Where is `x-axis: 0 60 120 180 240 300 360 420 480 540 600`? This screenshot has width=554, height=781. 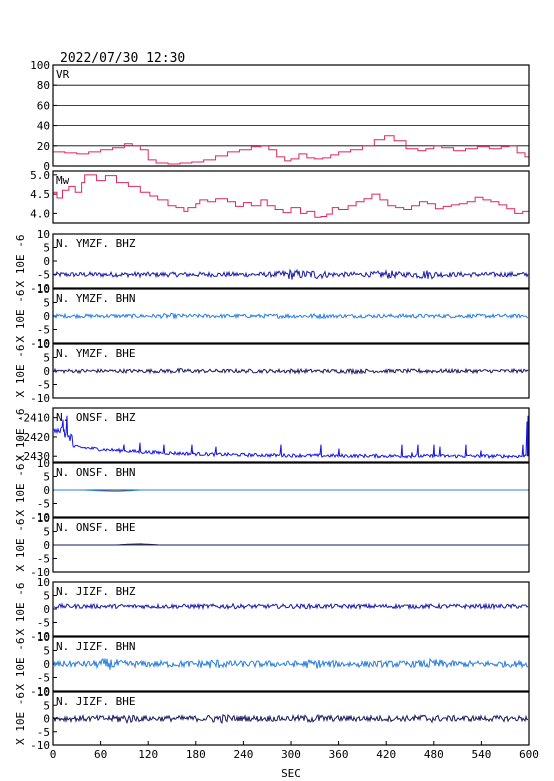
x-axis: 0 60 120 180 240 300 360 420 480 540 600 is located at coordinates (294, 751).